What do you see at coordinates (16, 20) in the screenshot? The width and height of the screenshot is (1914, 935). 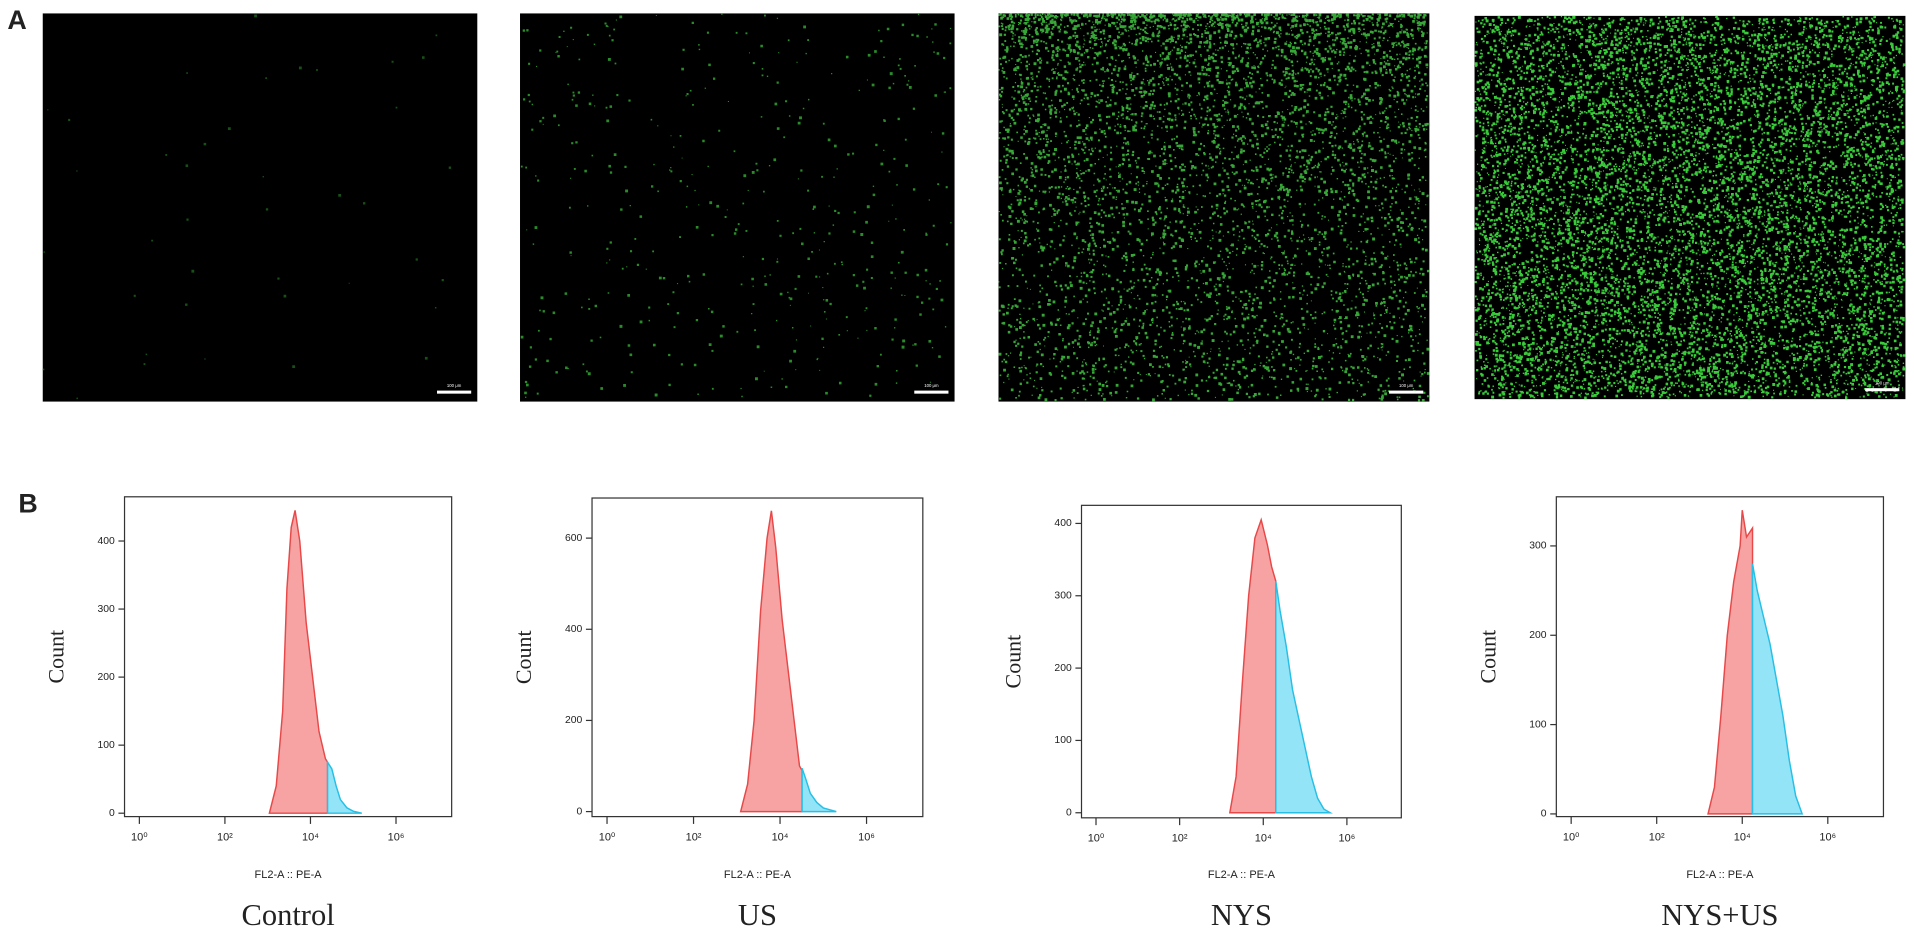 I see `panel-label: A` at bounding box center [16, 20].